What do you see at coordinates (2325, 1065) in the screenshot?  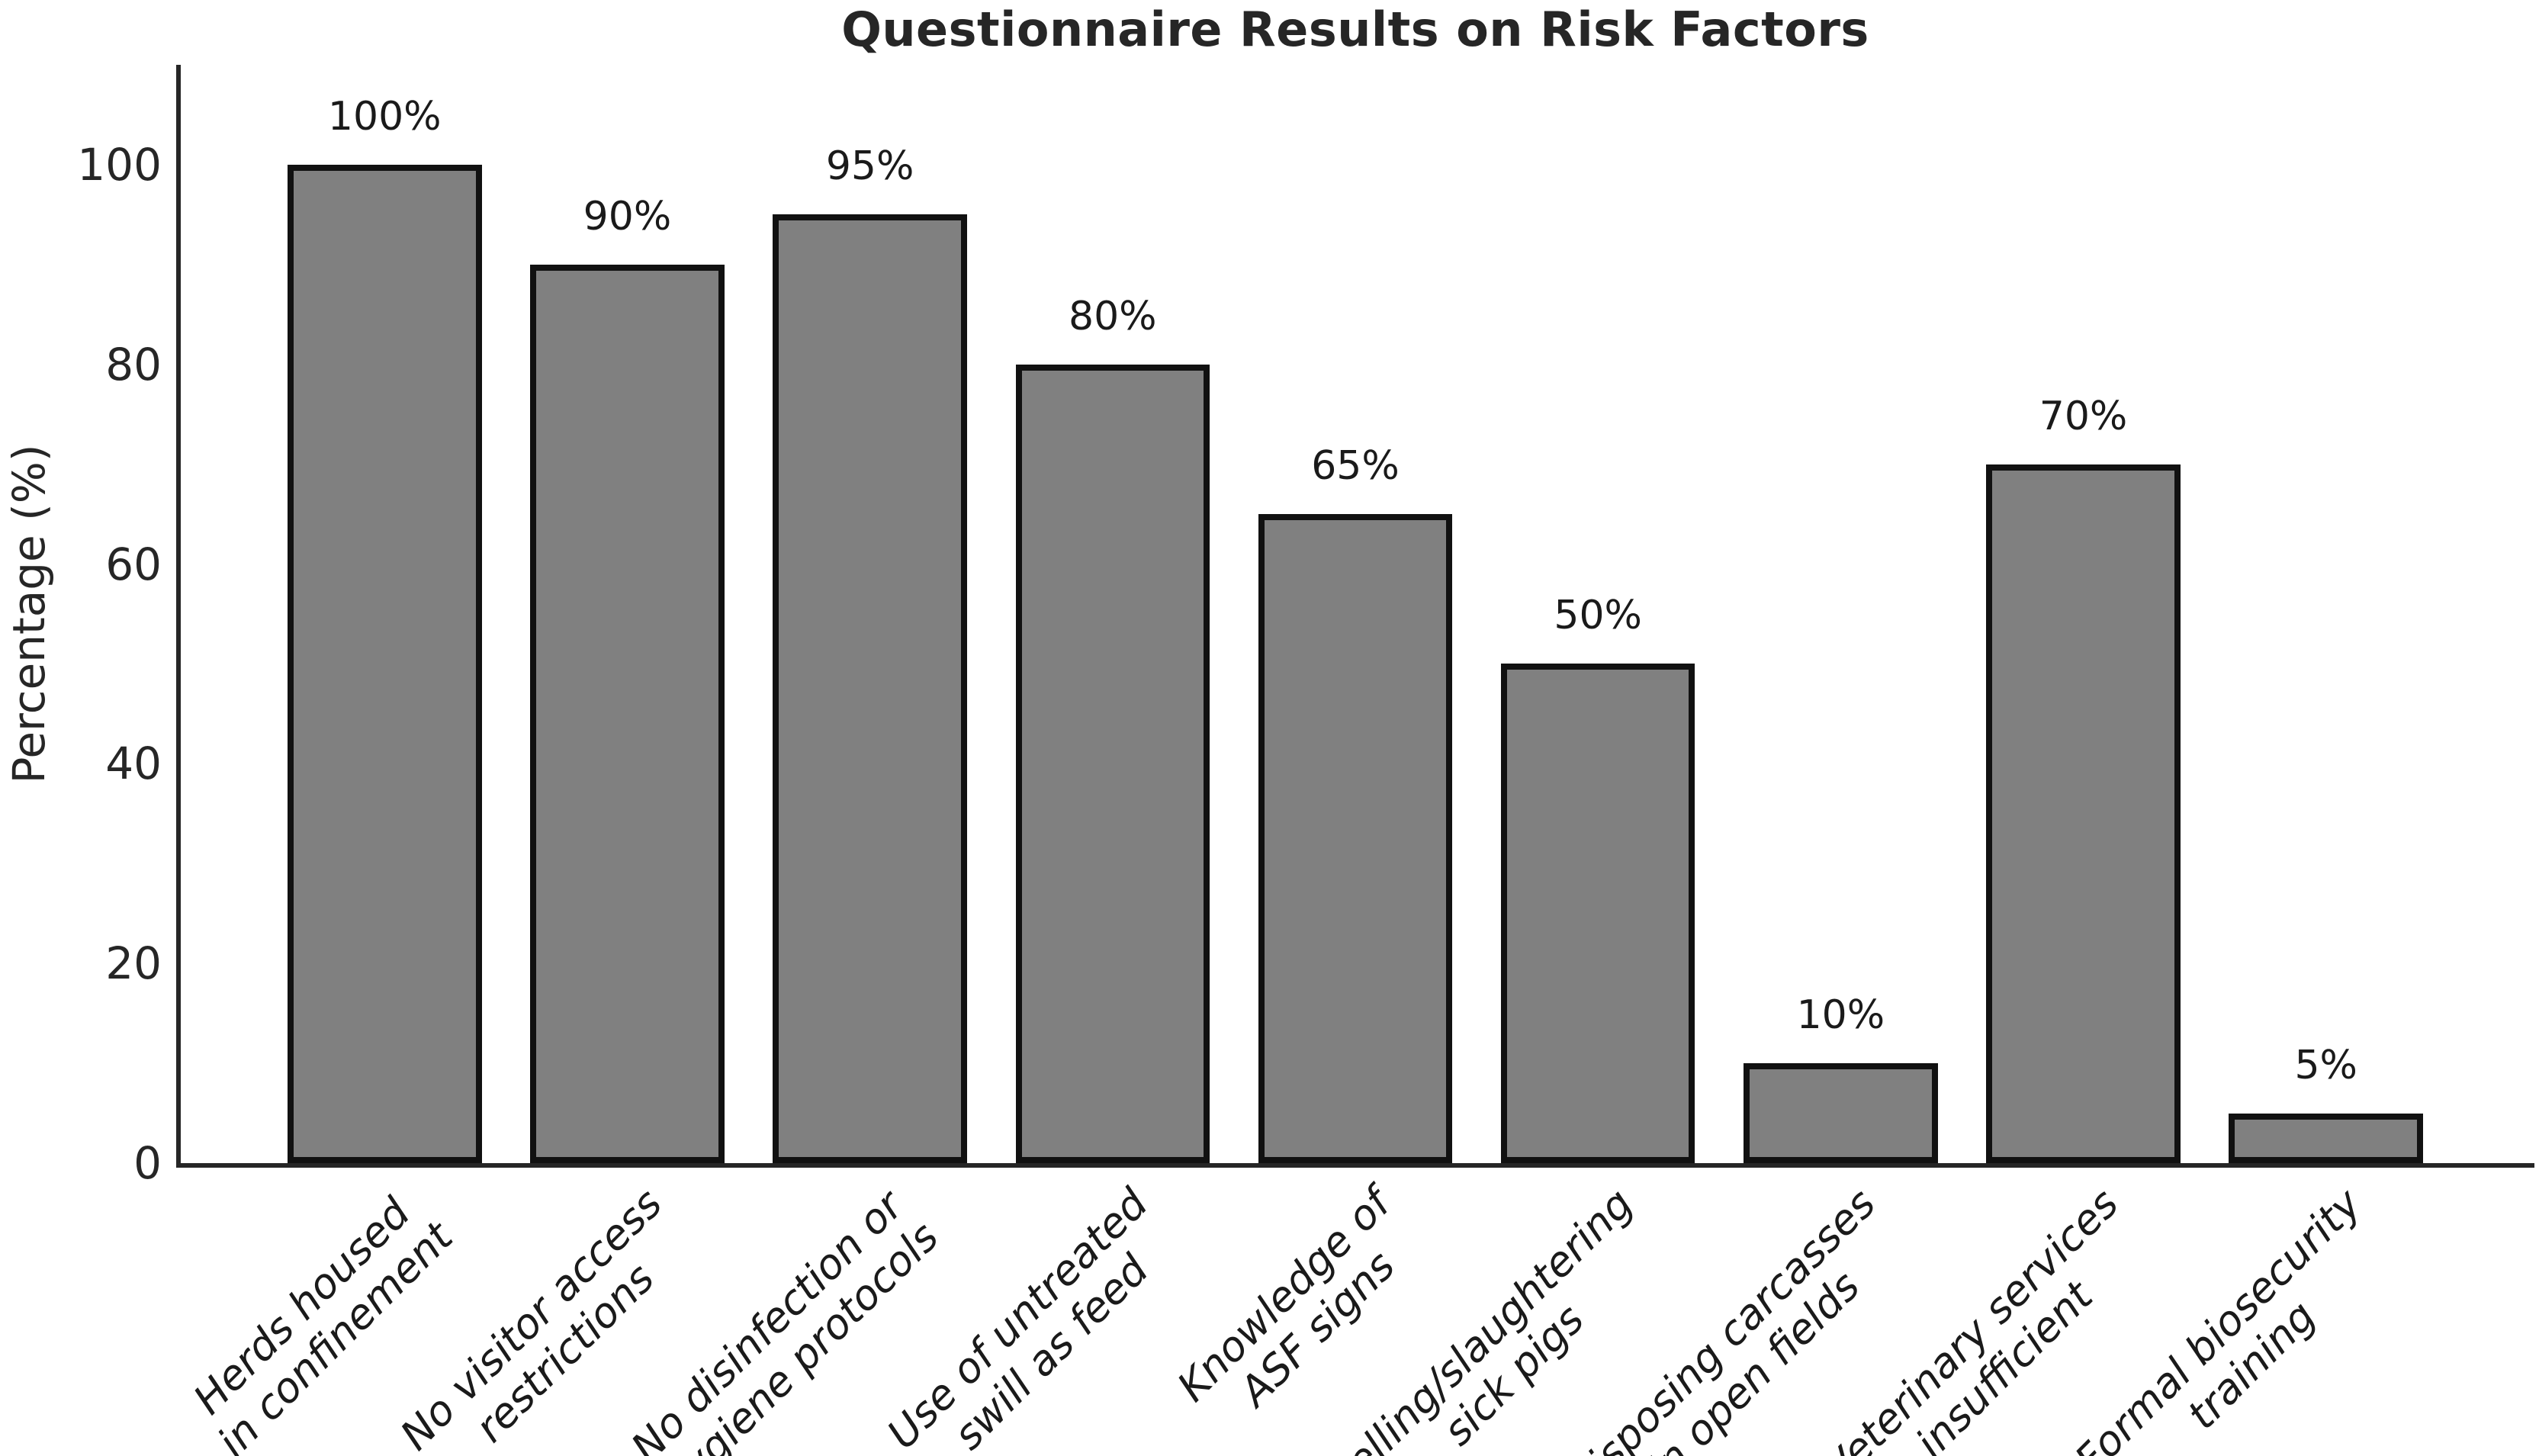 I see `bar-value-label: 5%` at bounding box center [2325, 1065].